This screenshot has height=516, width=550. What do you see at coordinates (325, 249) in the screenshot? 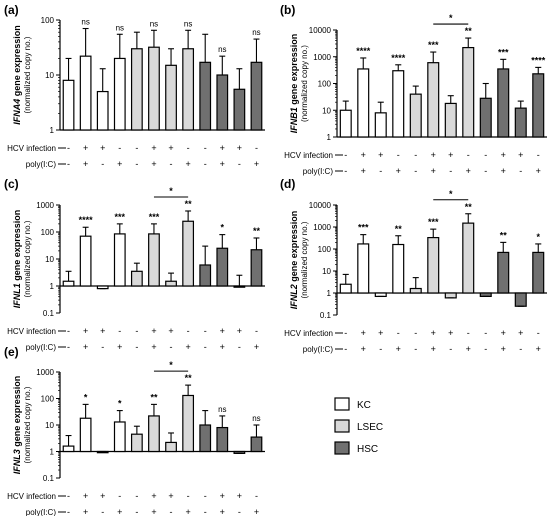
I see `y-tick-label: 100` at bounding box center [325, 249].